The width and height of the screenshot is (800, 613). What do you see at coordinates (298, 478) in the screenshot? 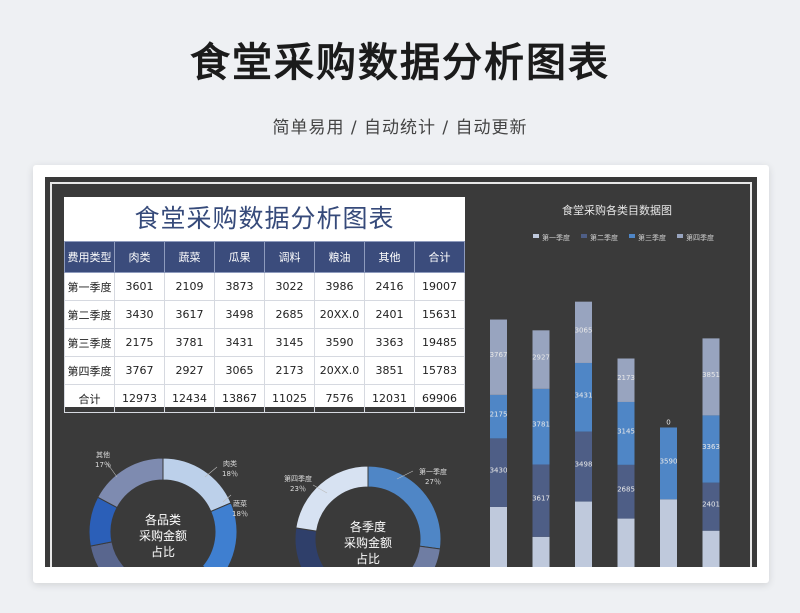
I see `quarter-donut-slice-label: 第四季度` at bounding box center [298, 478].